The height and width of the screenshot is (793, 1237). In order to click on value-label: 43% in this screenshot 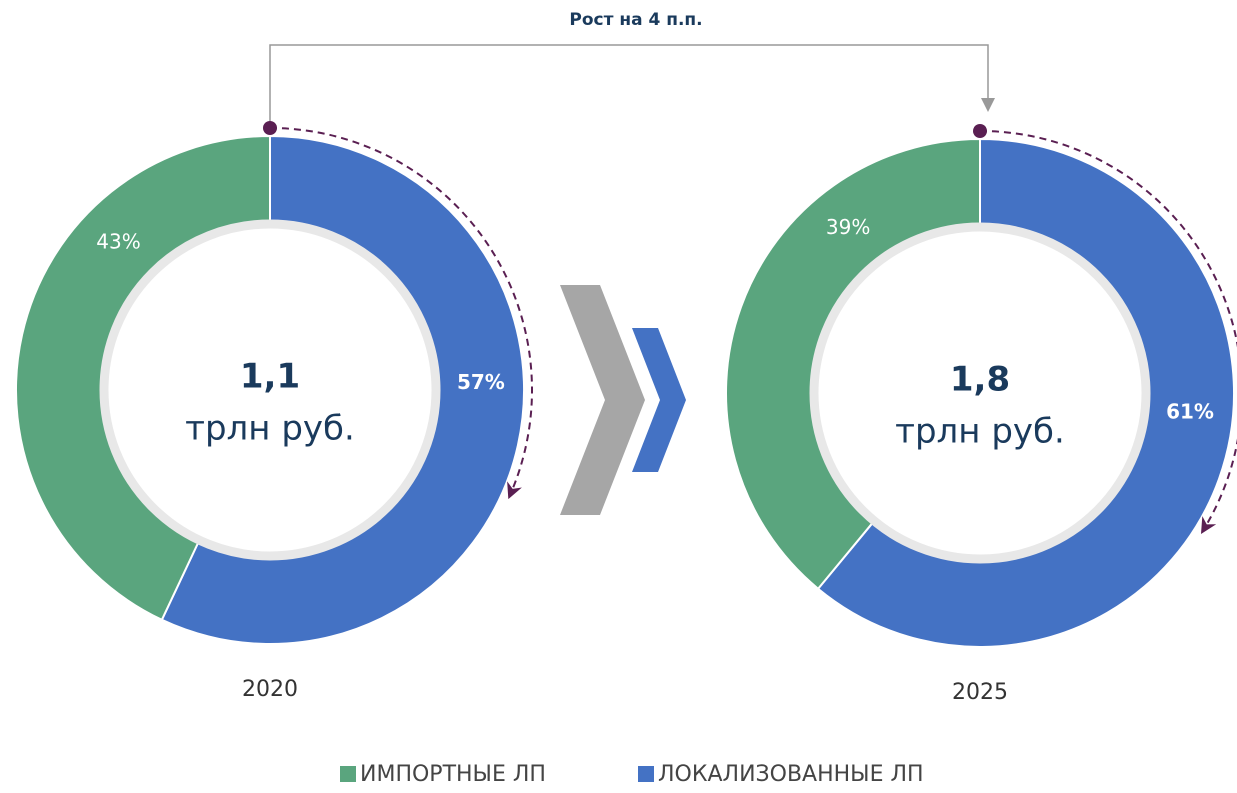, I will do `click(118, 242)`.